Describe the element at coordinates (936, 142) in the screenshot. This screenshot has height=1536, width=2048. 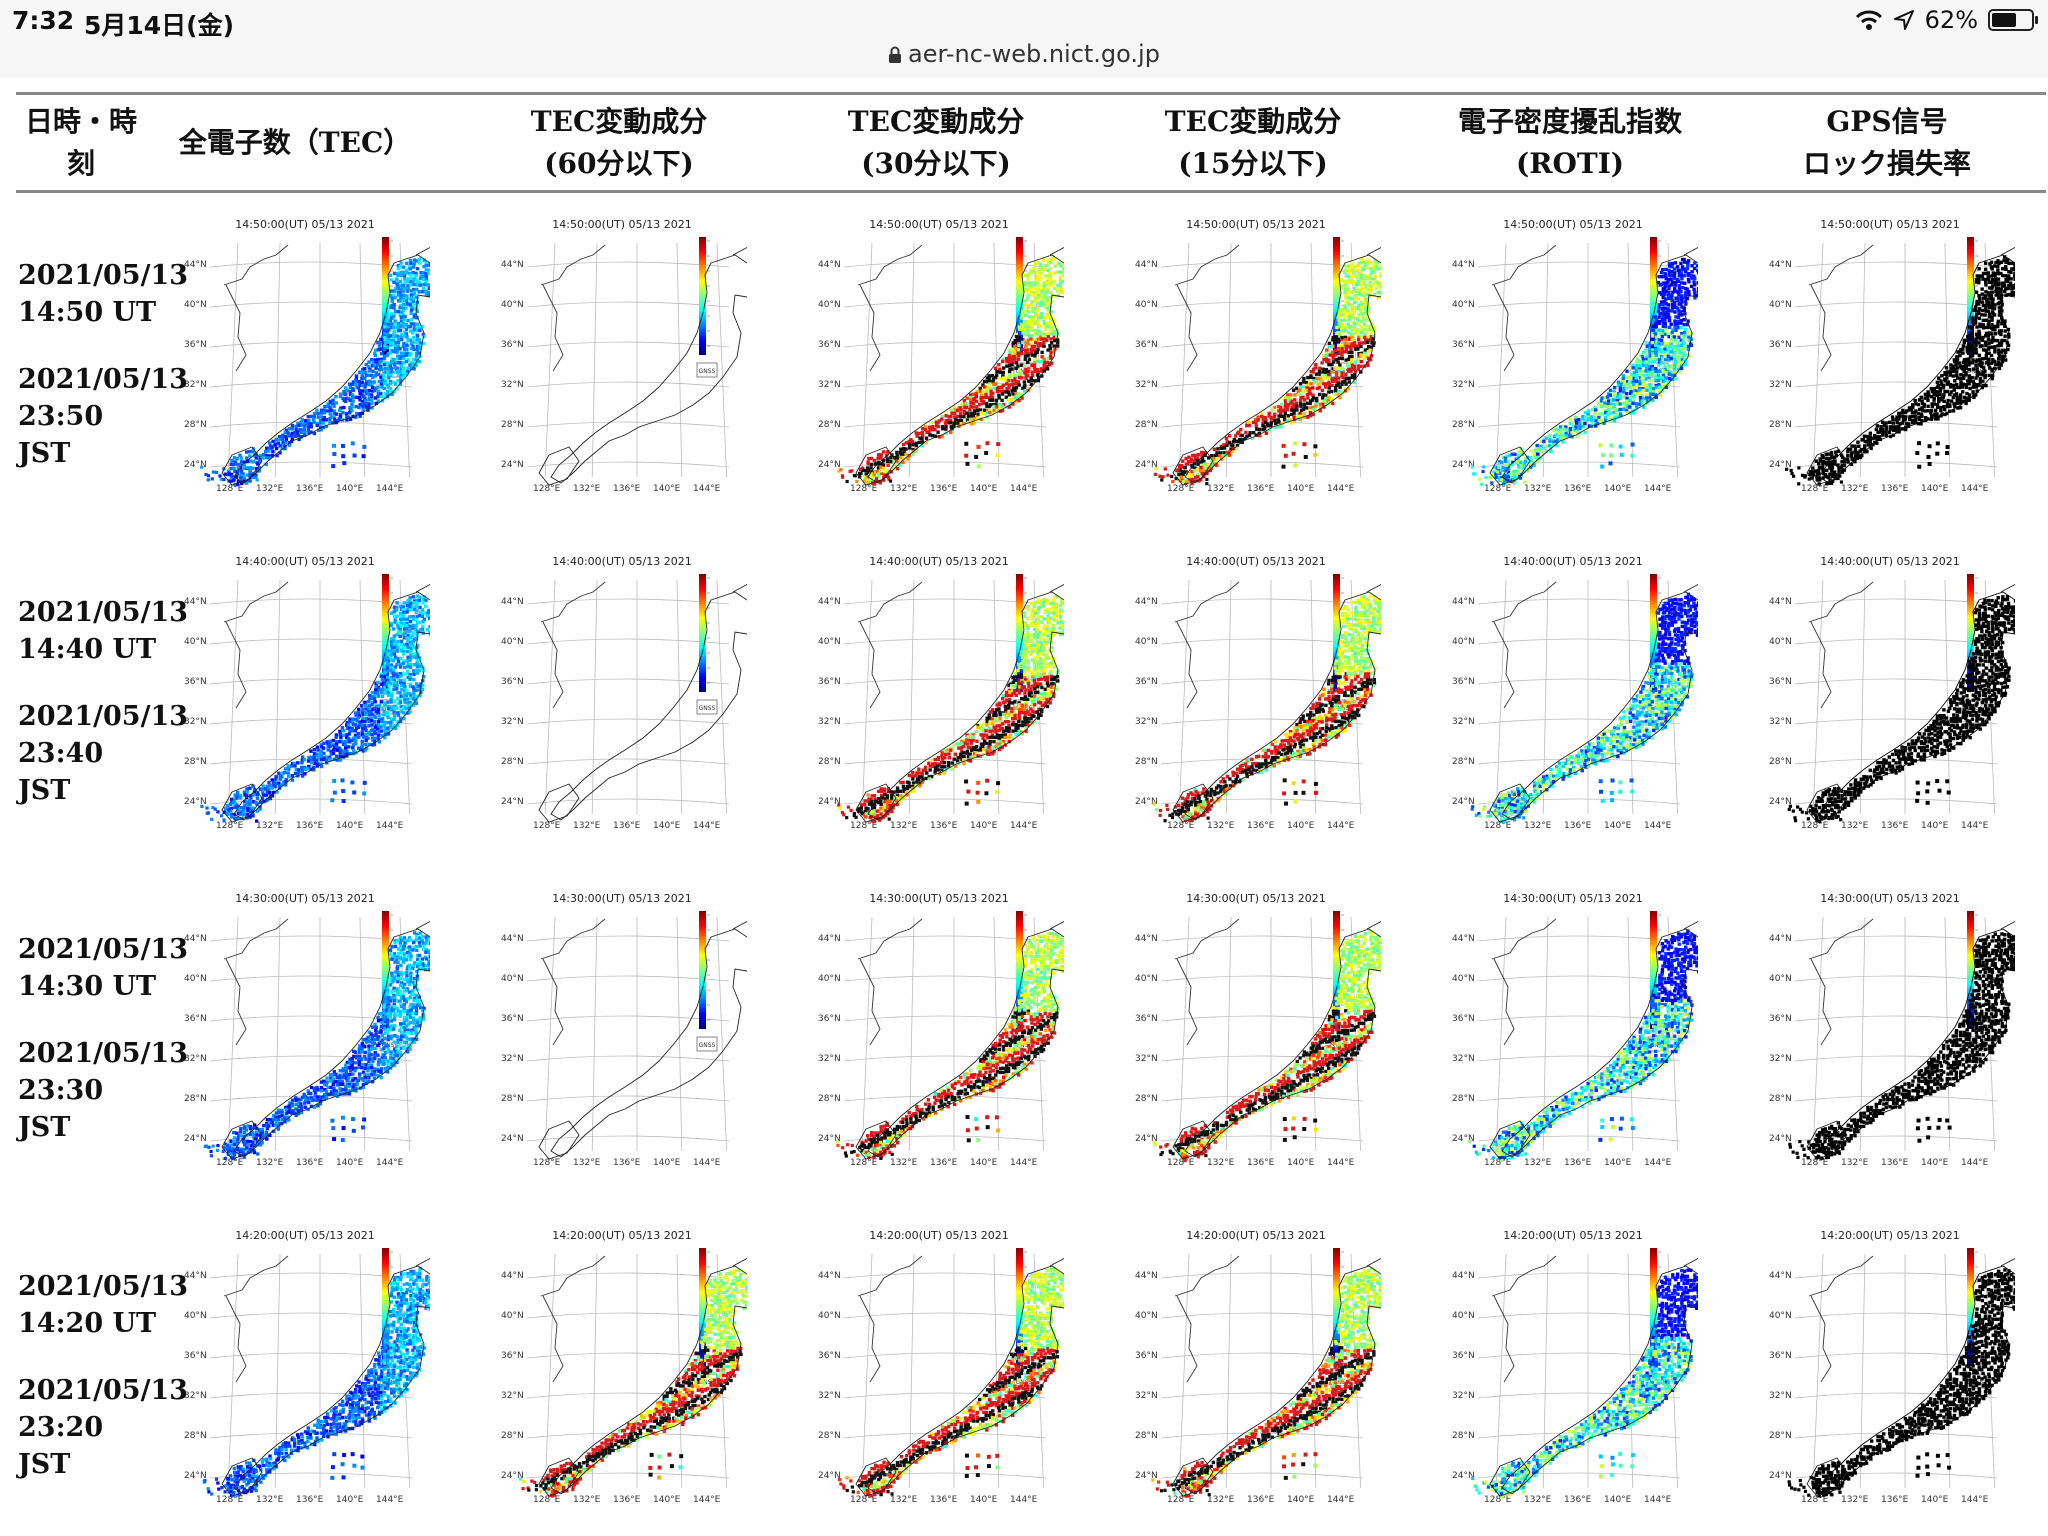
I see `col-header-dtec30: TEC変動成分 (30分以下)` at that location.